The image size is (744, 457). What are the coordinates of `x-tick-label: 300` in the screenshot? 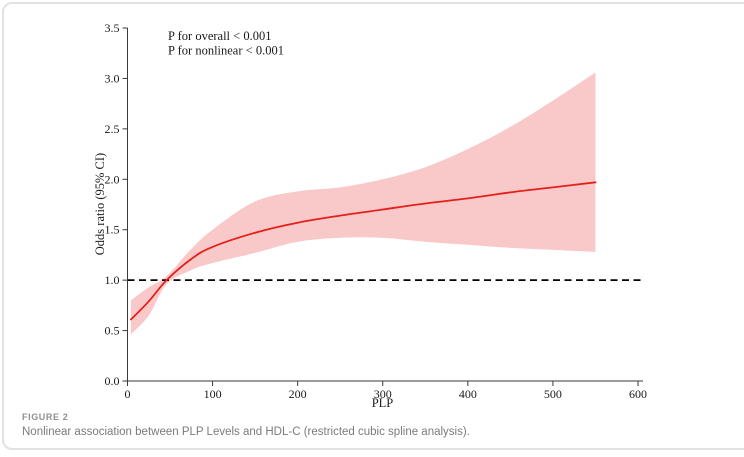 It's located at (383, 394).